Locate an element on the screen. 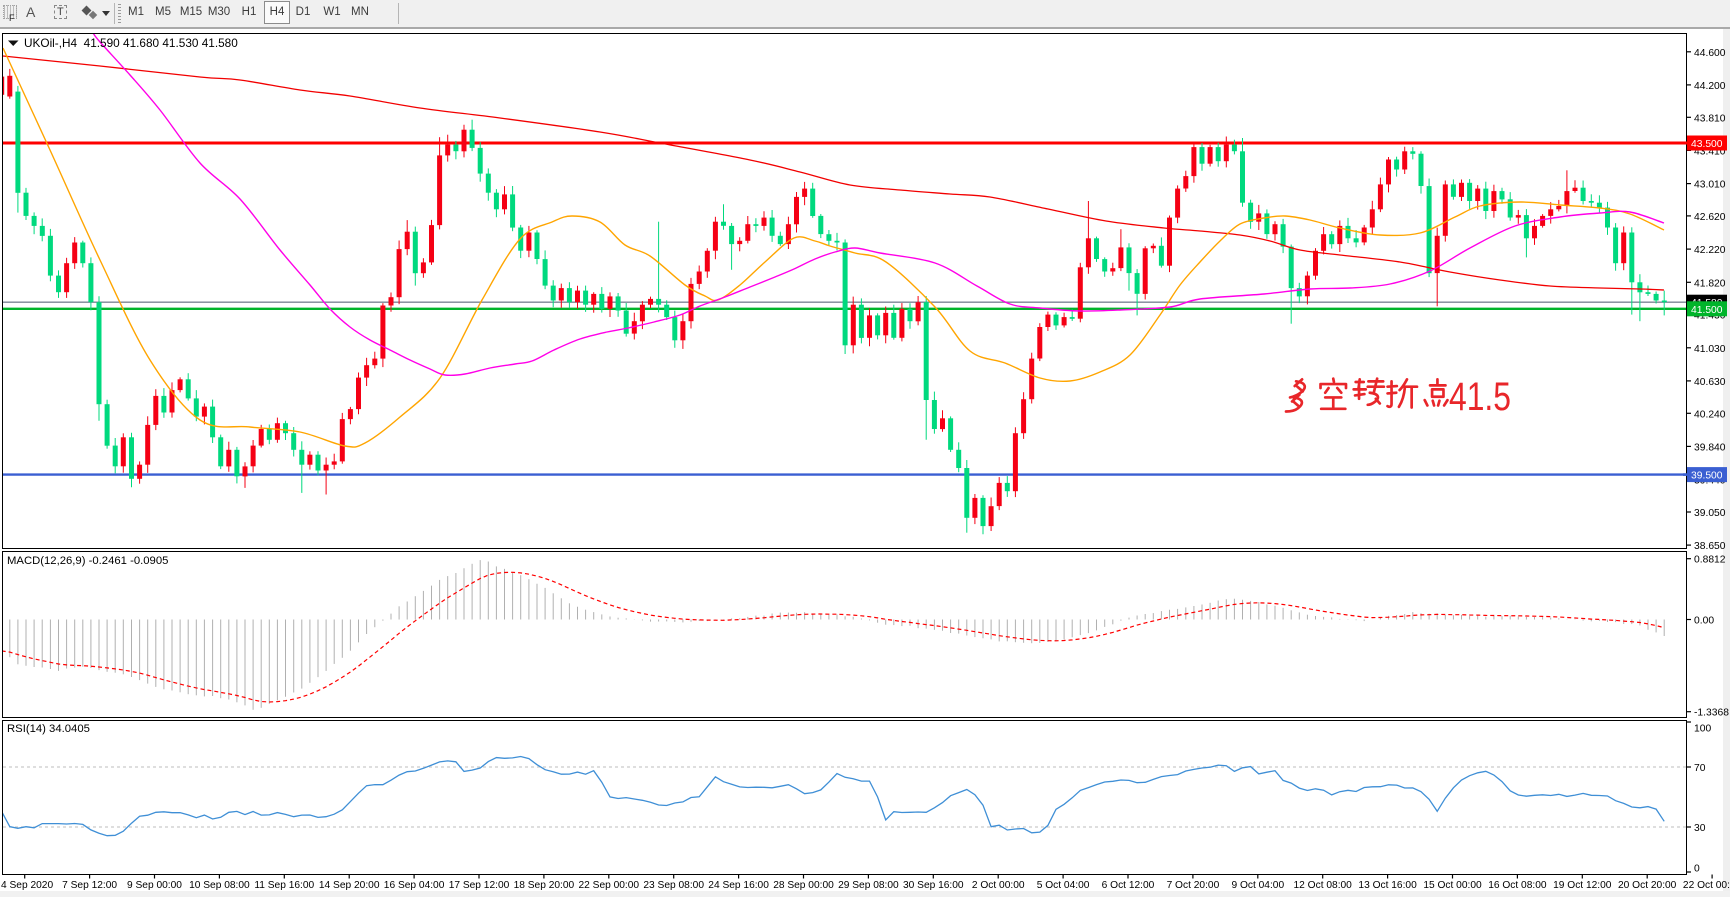 This screenshot has width=1730, height=897. svg-text: 40.630 is located at coordinates (1710, 382).